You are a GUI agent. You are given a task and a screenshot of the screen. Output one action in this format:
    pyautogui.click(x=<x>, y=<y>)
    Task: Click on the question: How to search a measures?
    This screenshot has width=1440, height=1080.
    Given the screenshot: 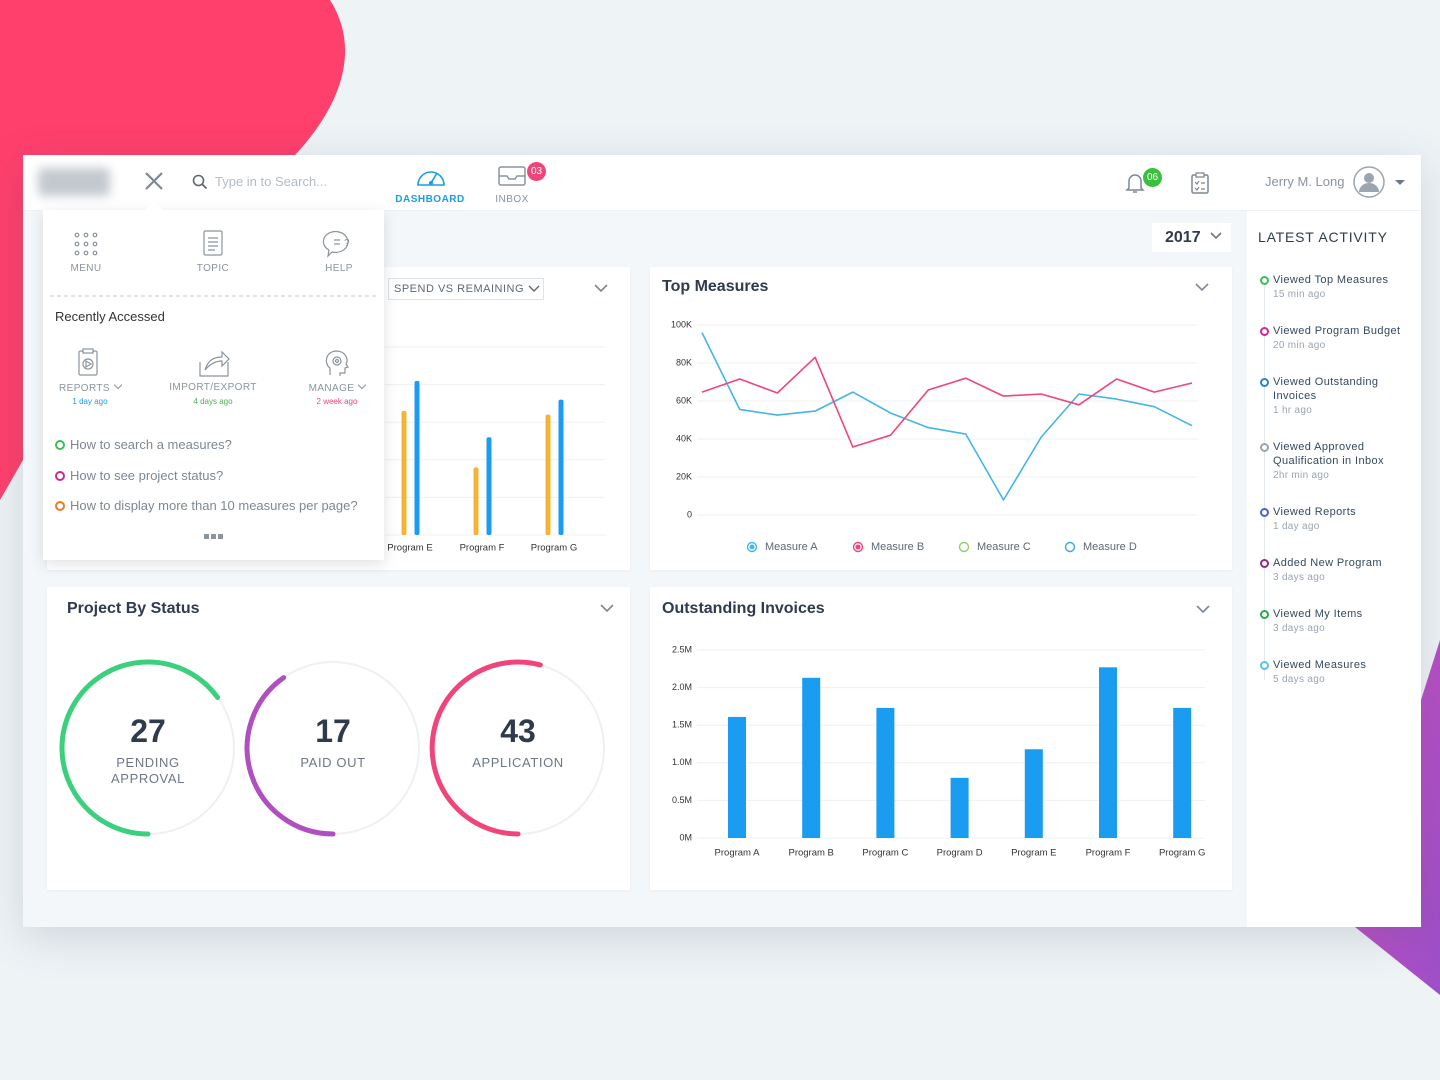 What is the action you would take?
    pyautogui.click(x=151, y=444)
    